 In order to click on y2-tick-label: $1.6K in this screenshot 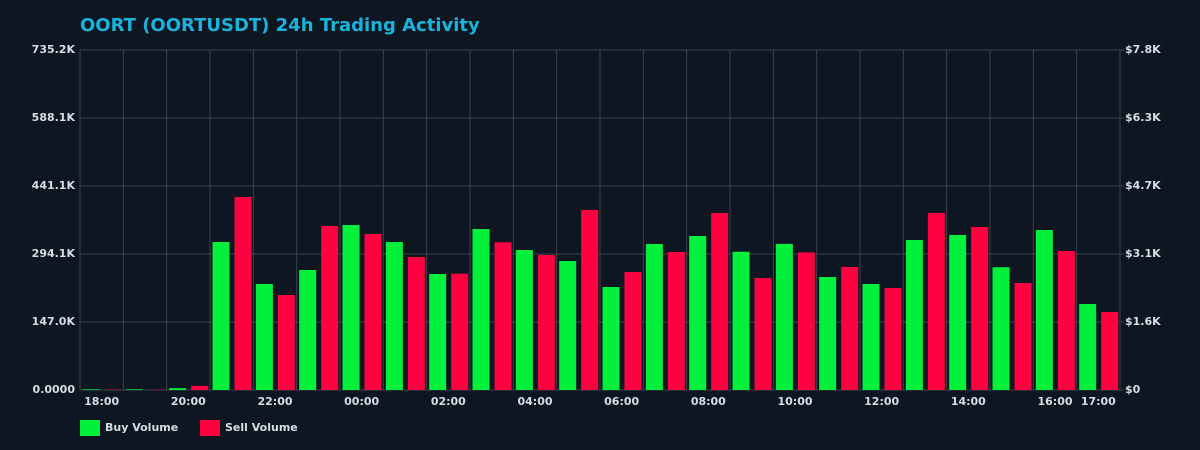, I will do `click(1143, 321)`.